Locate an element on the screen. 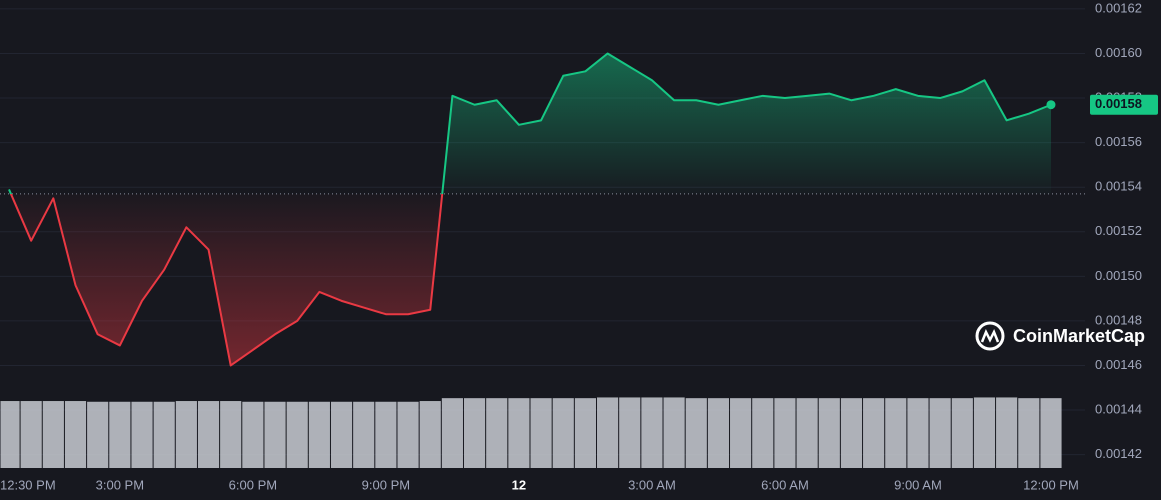 The image size is (1161, 500). x-tick-label: 6:00 AM is located at coordinates (785, 484).